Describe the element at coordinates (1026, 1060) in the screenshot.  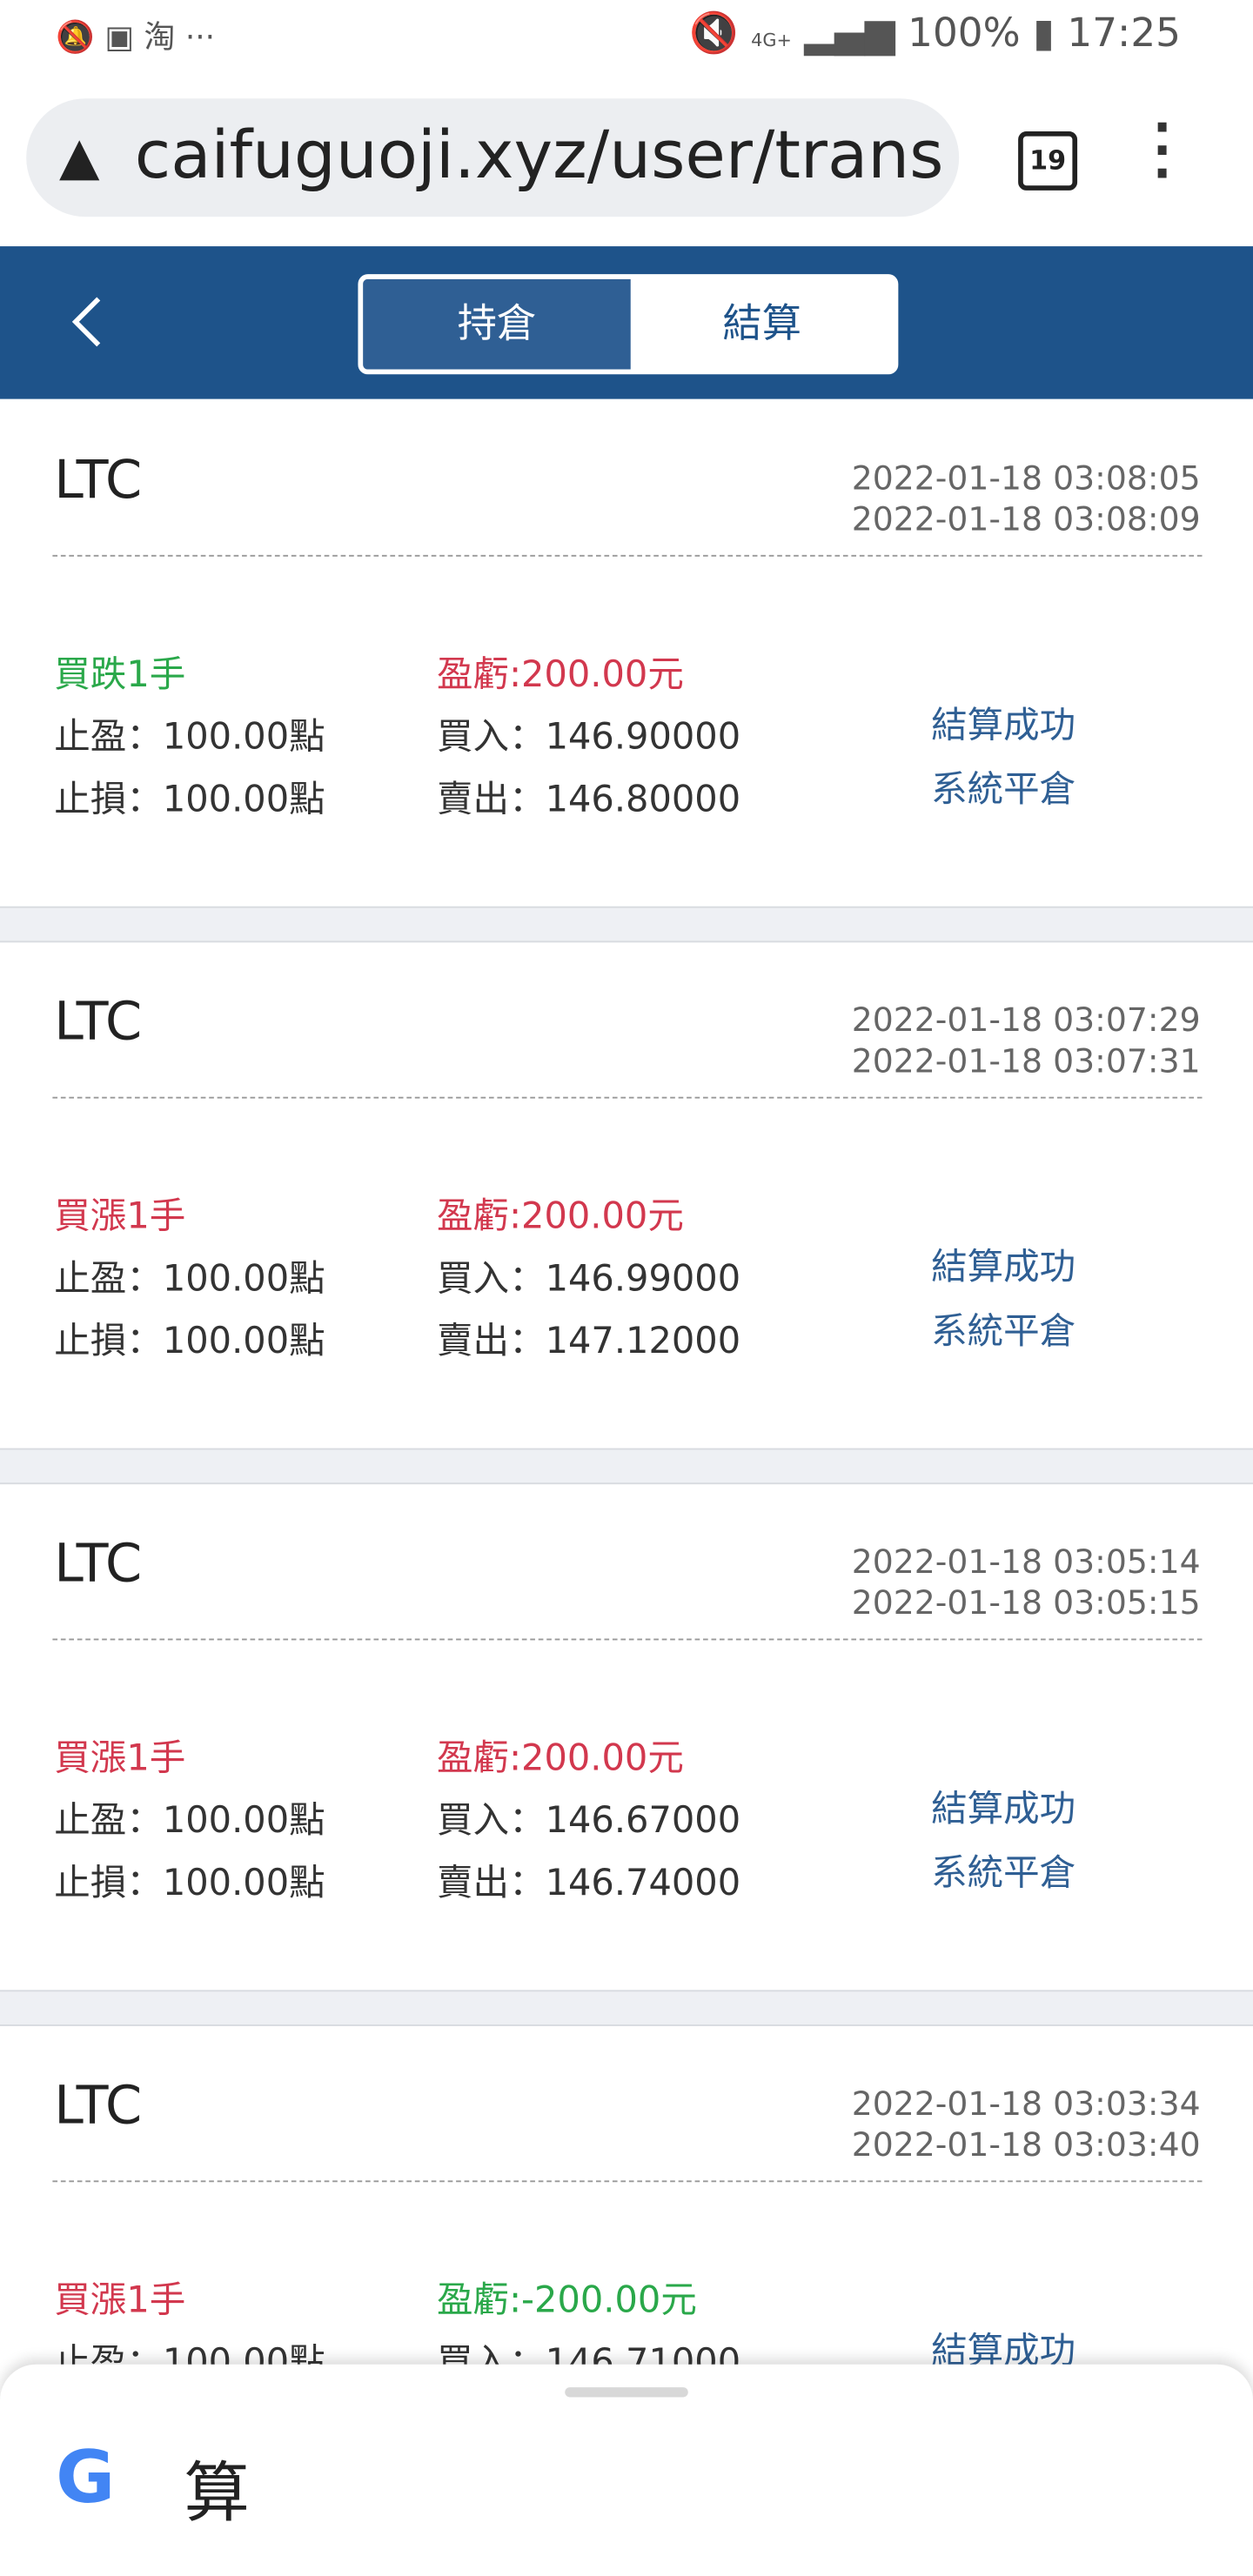
I see `close-time: 2022-01-18 03:07:31` at that location.